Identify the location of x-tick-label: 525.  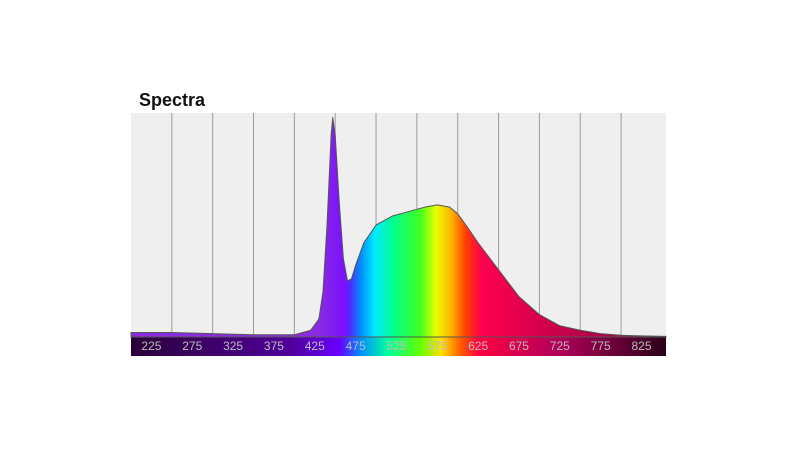
(396, 346).